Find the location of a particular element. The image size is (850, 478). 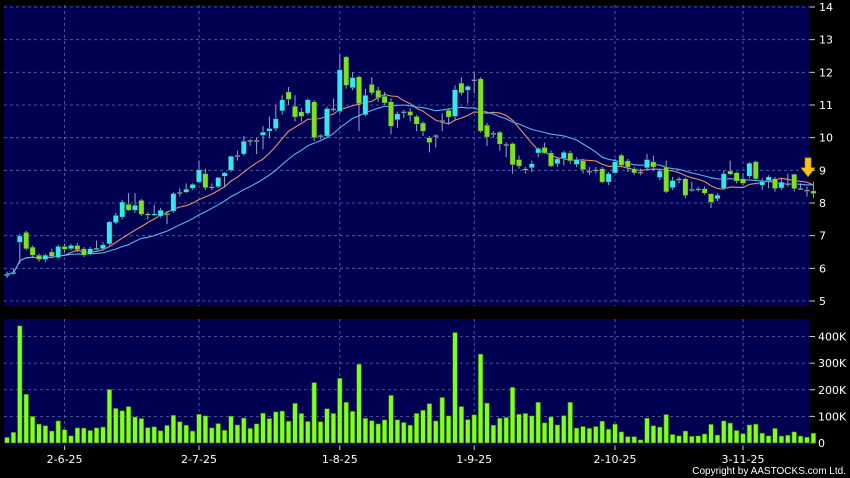

date-tick-label: 2-7-25 is located at coordinates (199, 459).